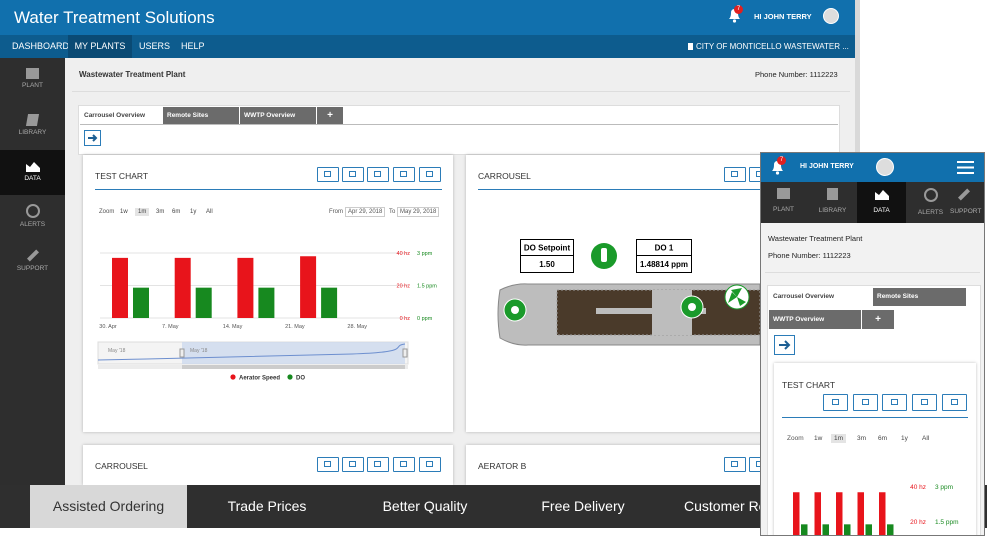 This screenshot has width=987, height=536. Describe the element at coordinates (404, 254) in the screenshot. I see `y-tick-label: 40 hz` at that location.